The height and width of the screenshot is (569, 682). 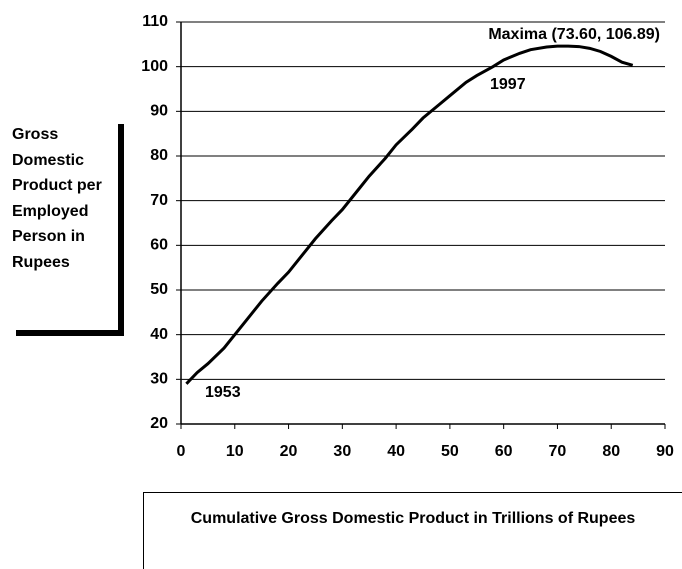 What do you see at coordinates (159, 155) in the screenshot?
I see `y-tick-label: 80` at bounding box center [159, 155].